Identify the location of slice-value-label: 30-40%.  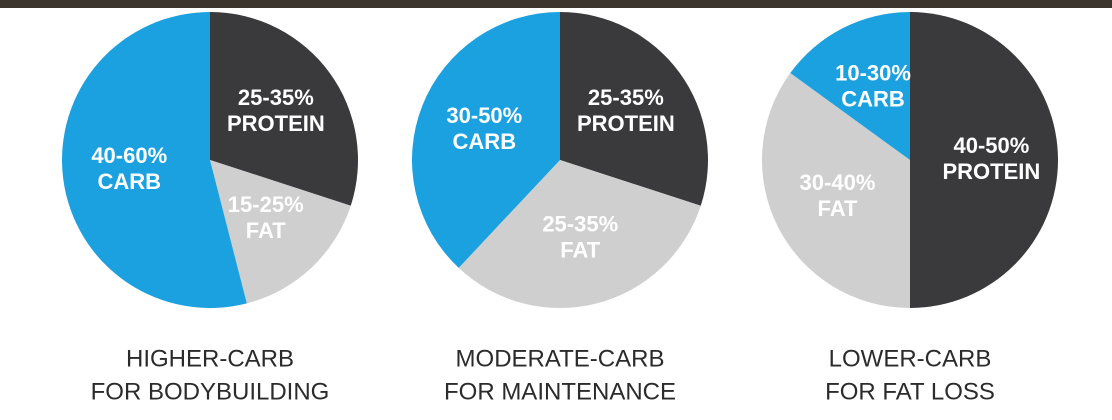
(838, 182).